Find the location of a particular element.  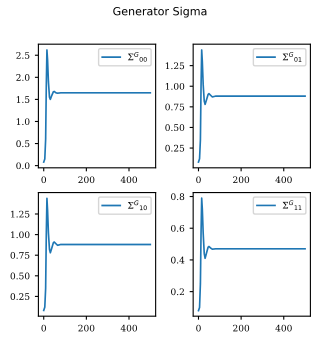

y-tick-label: 1.5 is located at coordinates (23, 99).